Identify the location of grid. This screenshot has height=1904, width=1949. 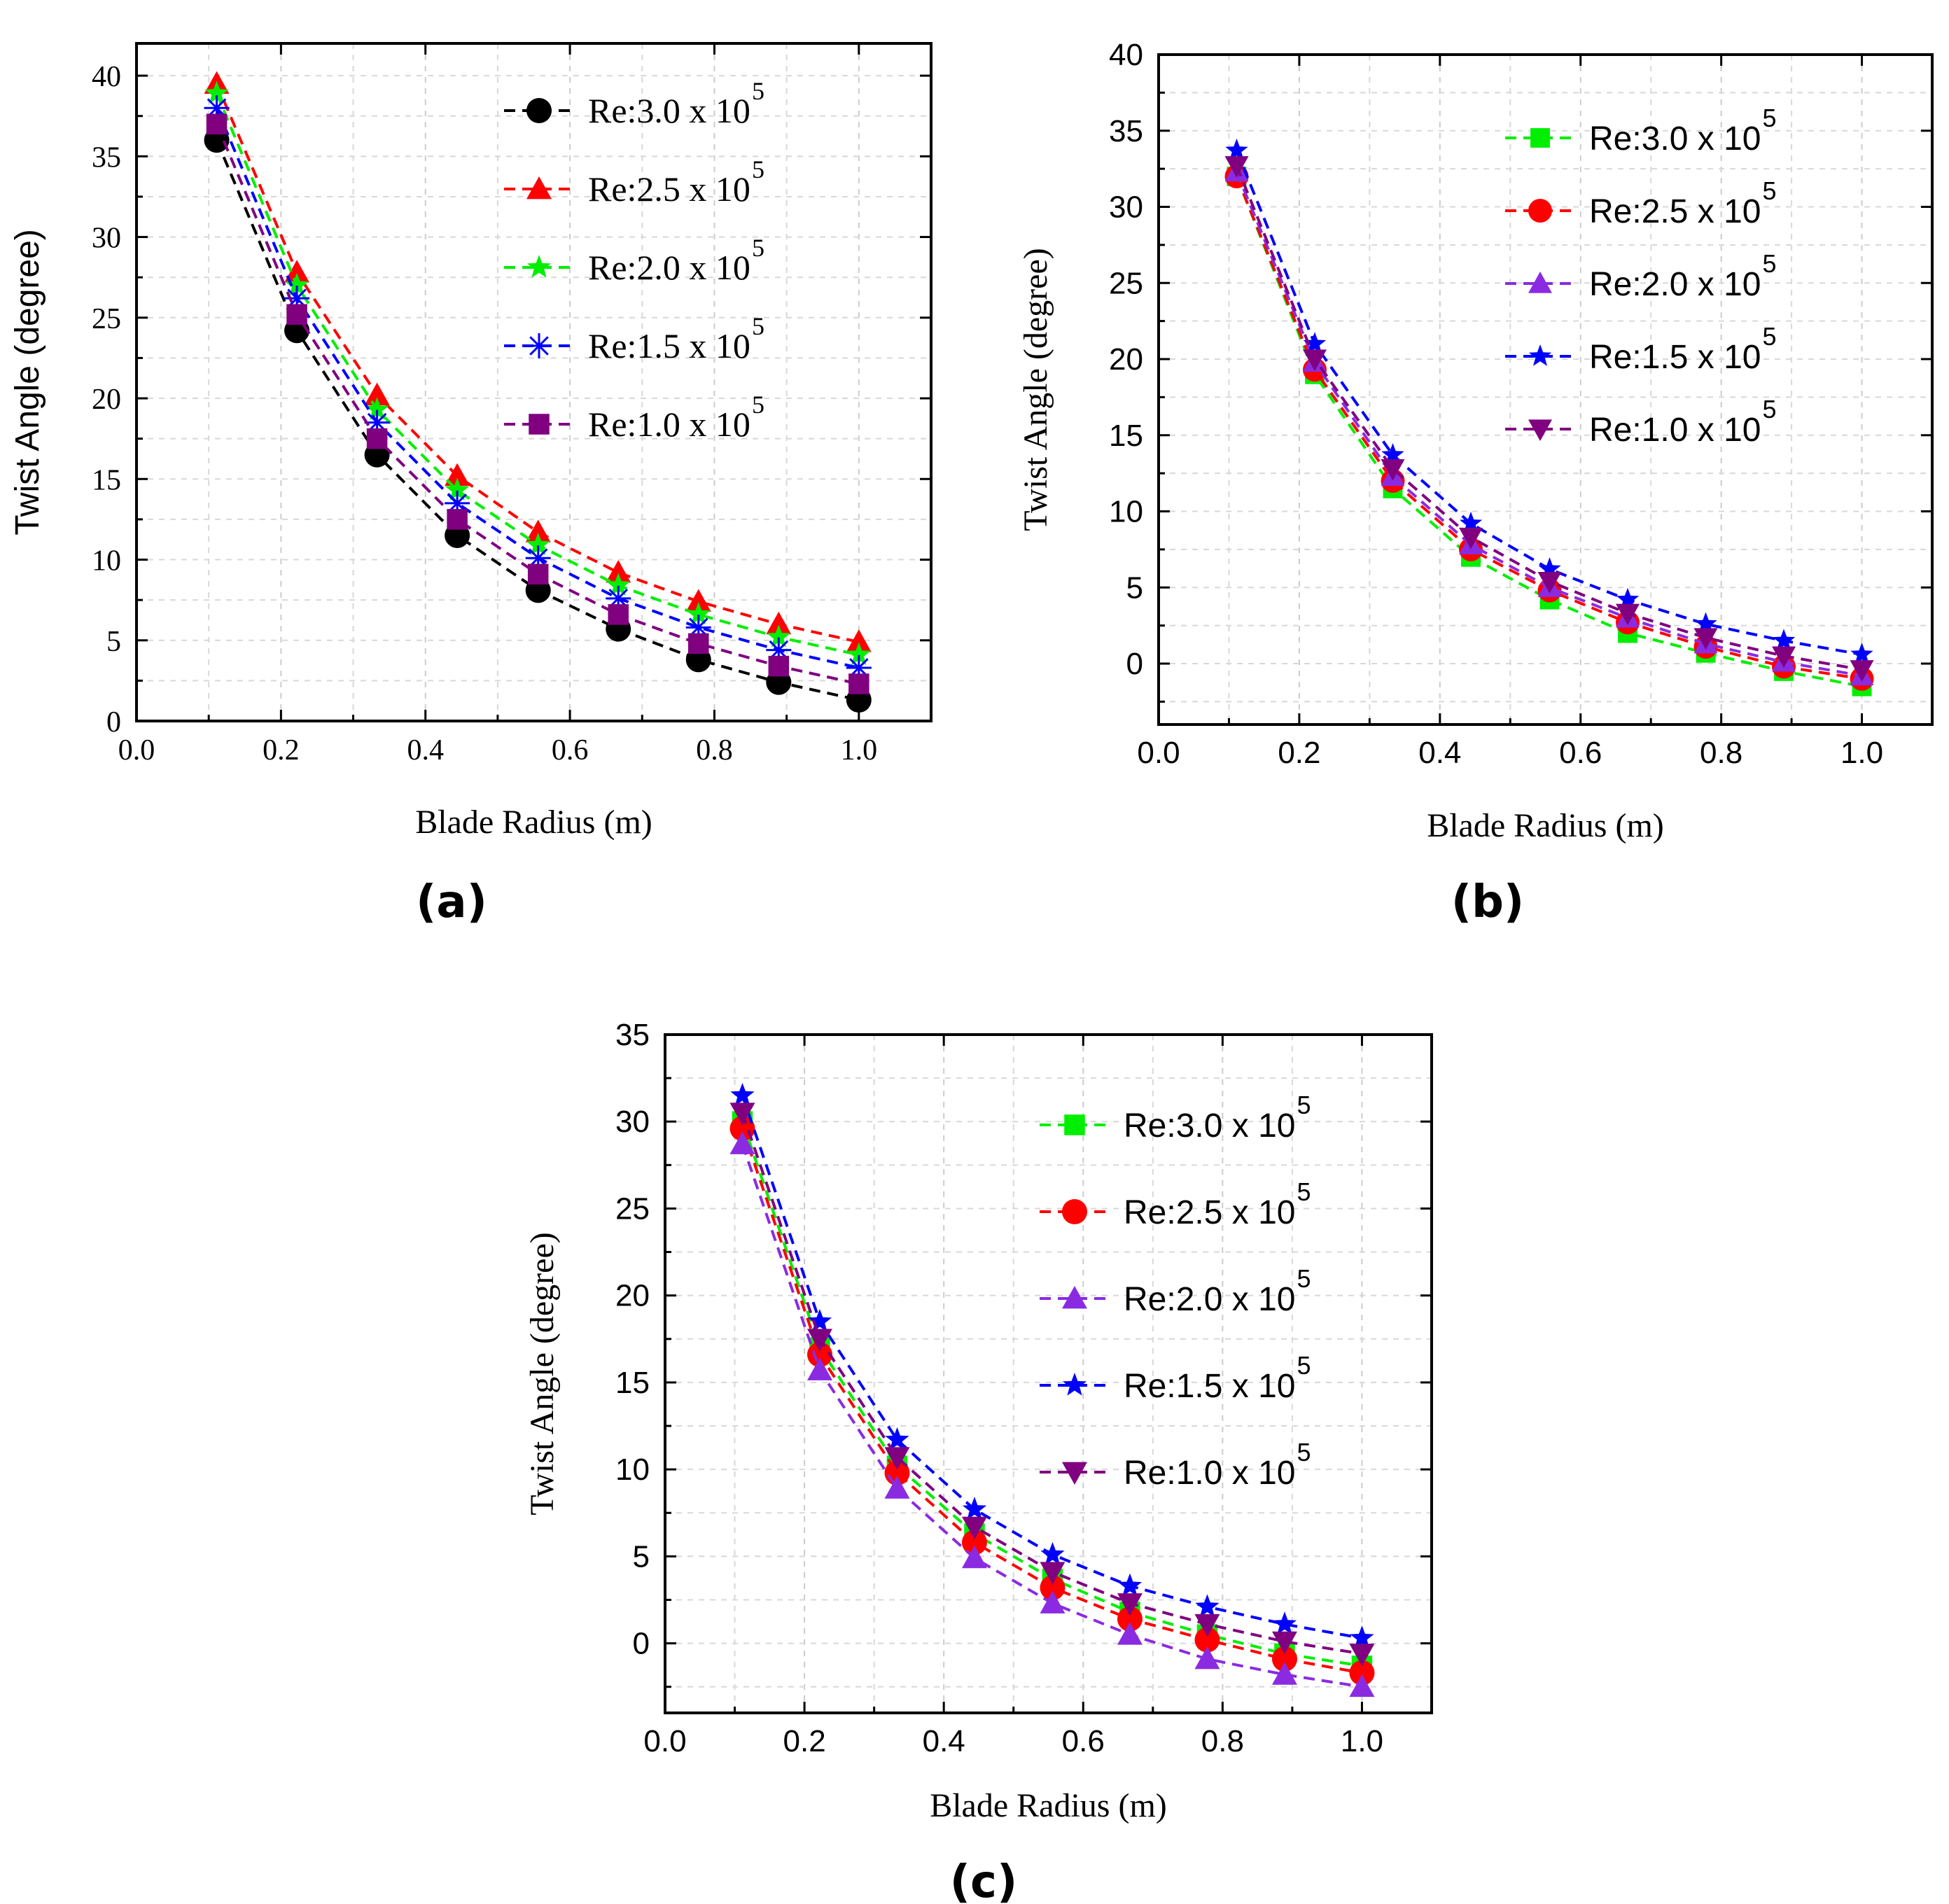
(534, 382).